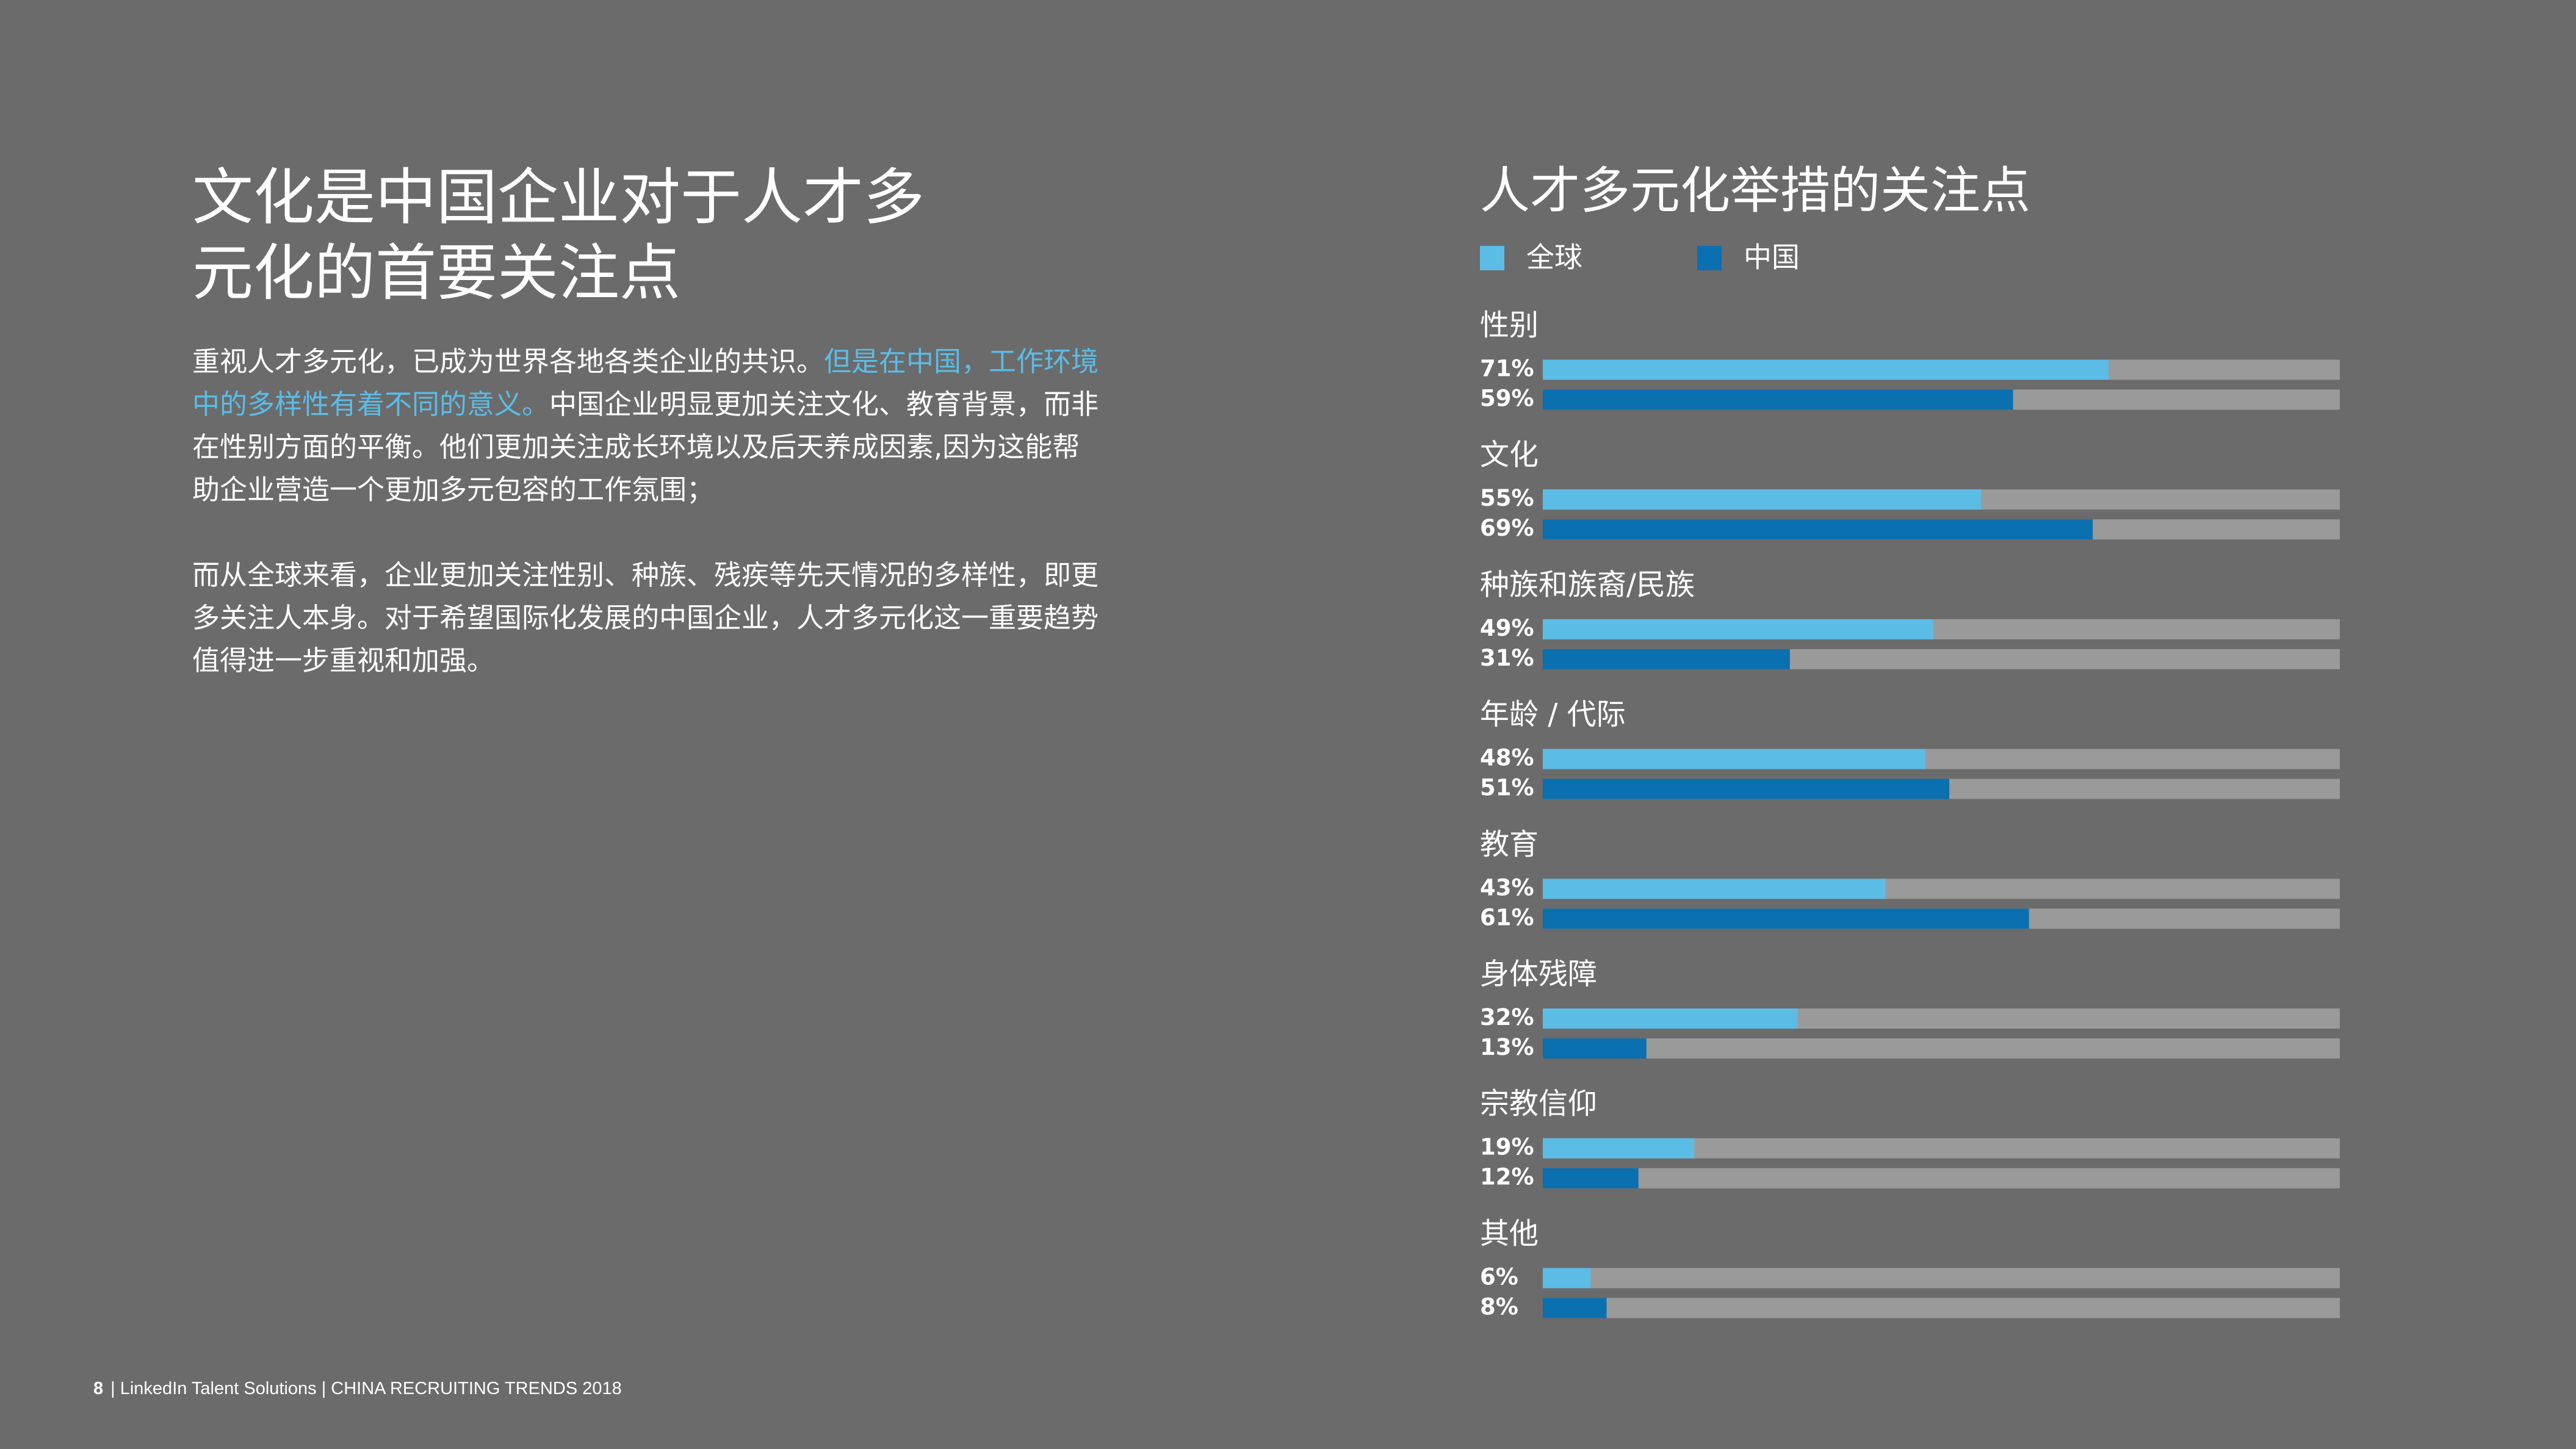 The height and width of the screenshot is (1449, 2576). I want to click on value-label: 19%, so click(1507, 1147).